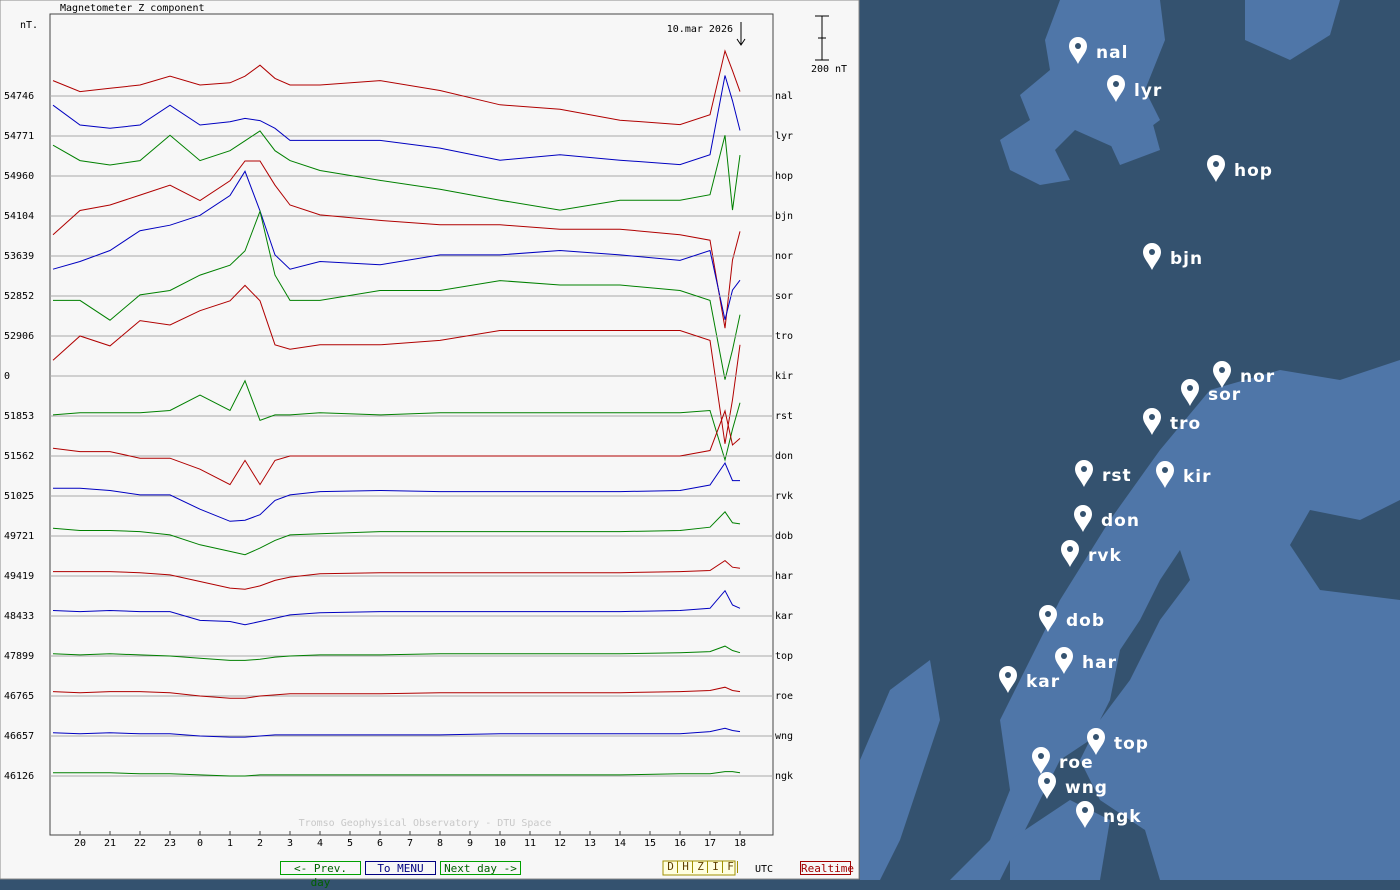 Image resolution: width=1400 pixels, height=890 pixels. I want to click on realtime-button: Realtime, so click(827, 868).